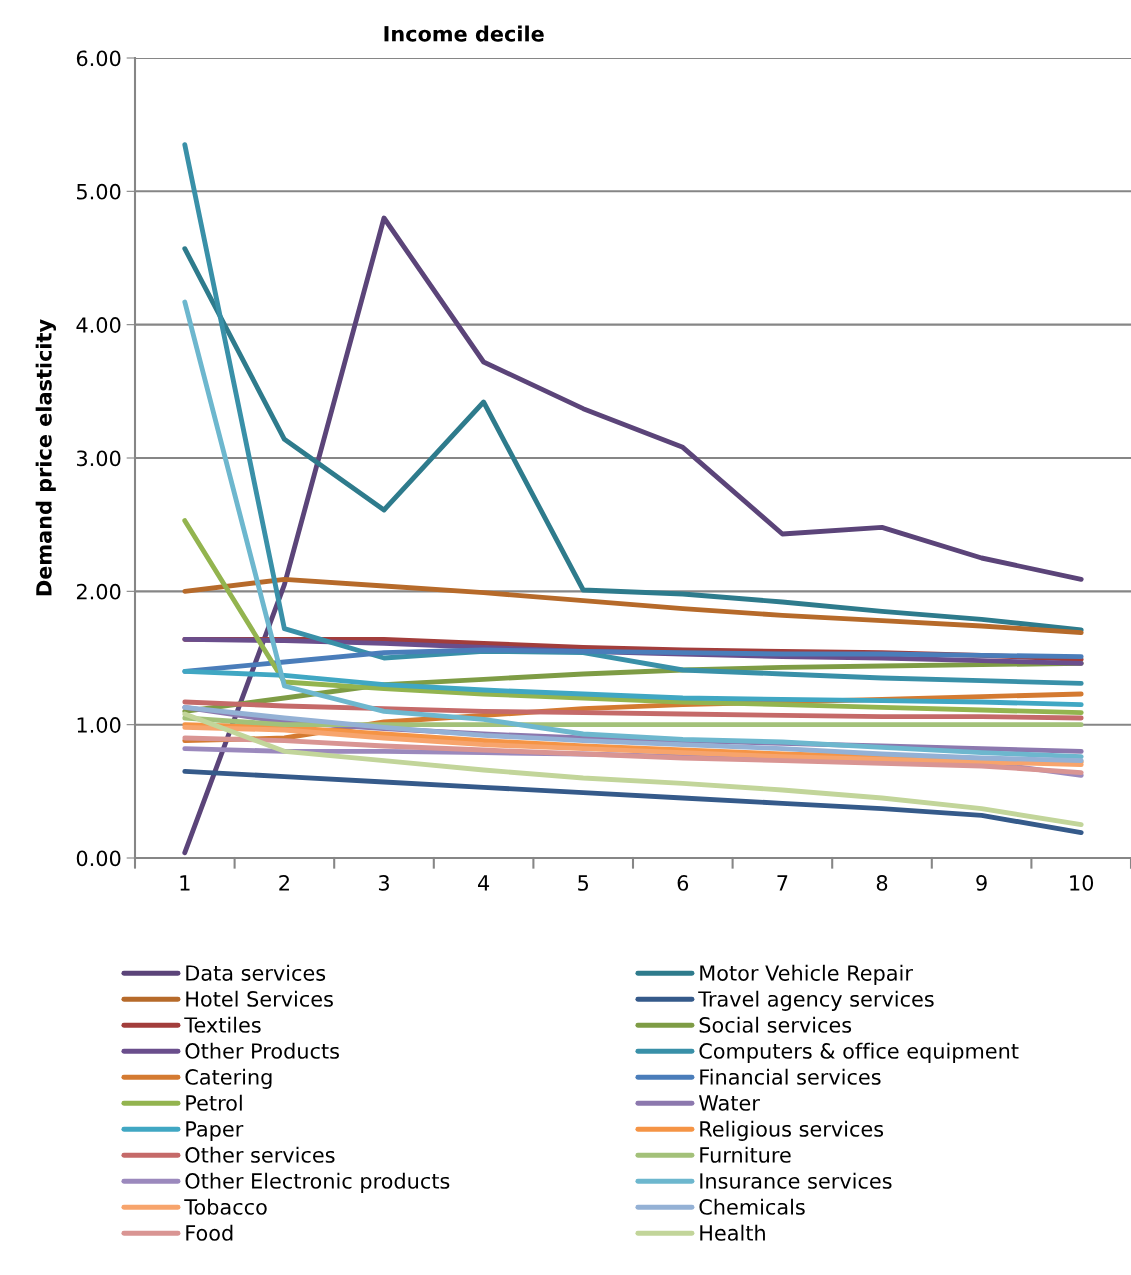  I want to click on legend-label: Water, so click(729, 1103).